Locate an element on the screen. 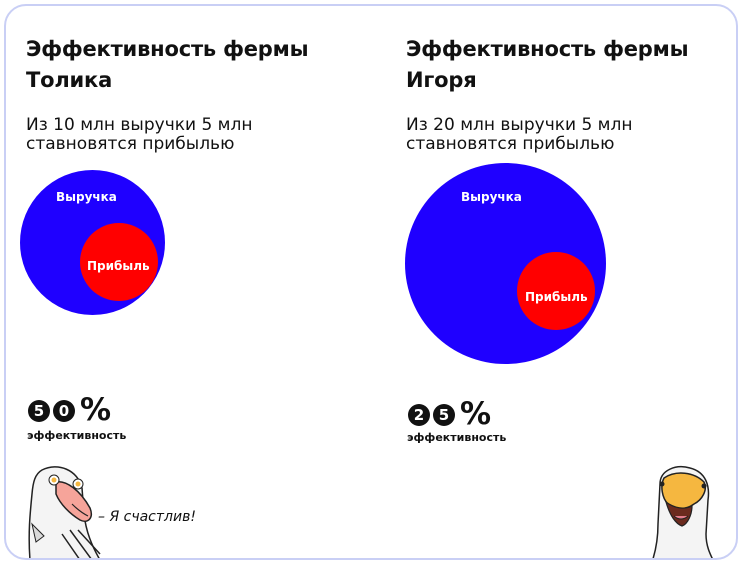 This screenshot has width=746, height=567. right-efficiency-value: 2 5 % is located at coordinates (449, 414).